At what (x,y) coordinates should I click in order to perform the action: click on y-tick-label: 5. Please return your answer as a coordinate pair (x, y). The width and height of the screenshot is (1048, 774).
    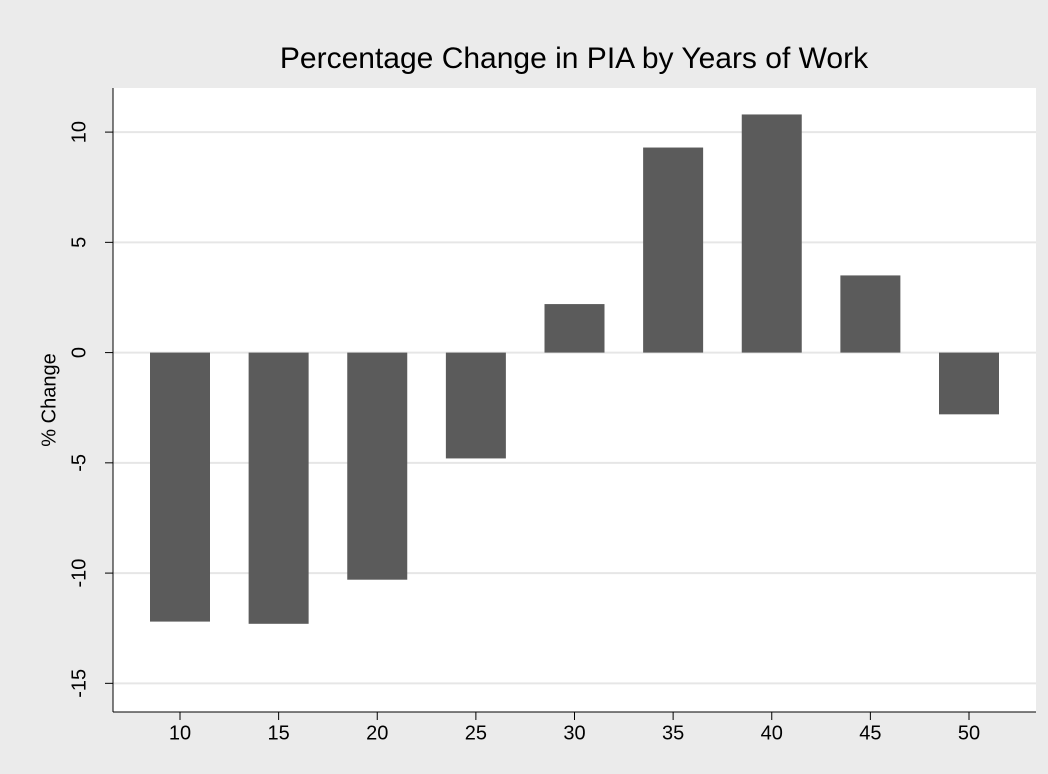
    Looking at the image, I should click on (79, 242).